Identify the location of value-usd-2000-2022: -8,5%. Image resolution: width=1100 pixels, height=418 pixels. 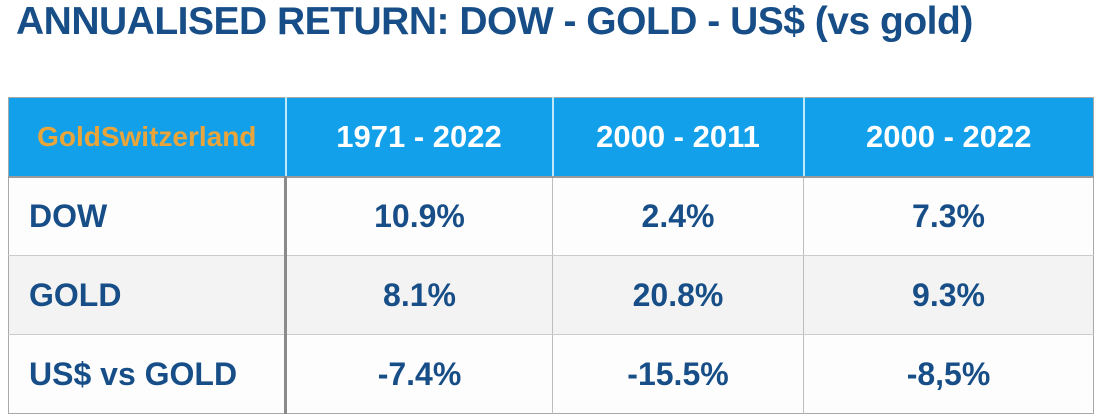
(948, 374).